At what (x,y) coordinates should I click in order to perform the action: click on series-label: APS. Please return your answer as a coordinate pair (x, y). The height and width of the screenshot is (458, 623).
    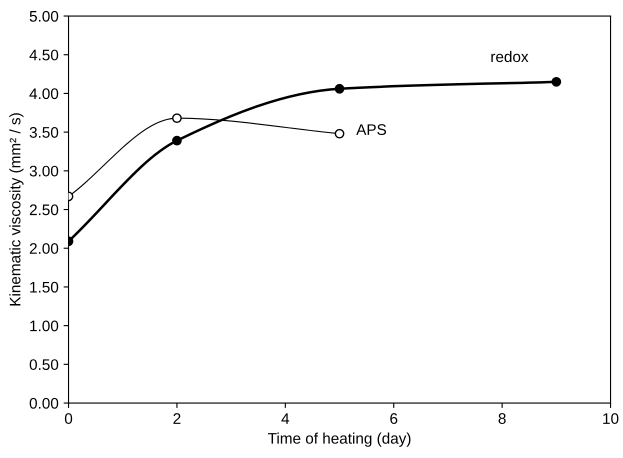
    Looking at the image, I should click on (371, 130).